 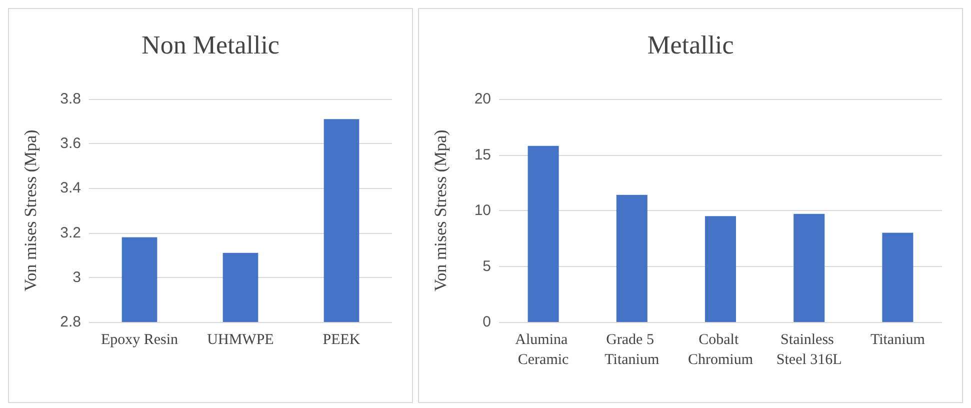 What do you see at coordinates (482, 99) in the screenshot?
I see `y-tick-label: 20` at bounding box center [482, 99].